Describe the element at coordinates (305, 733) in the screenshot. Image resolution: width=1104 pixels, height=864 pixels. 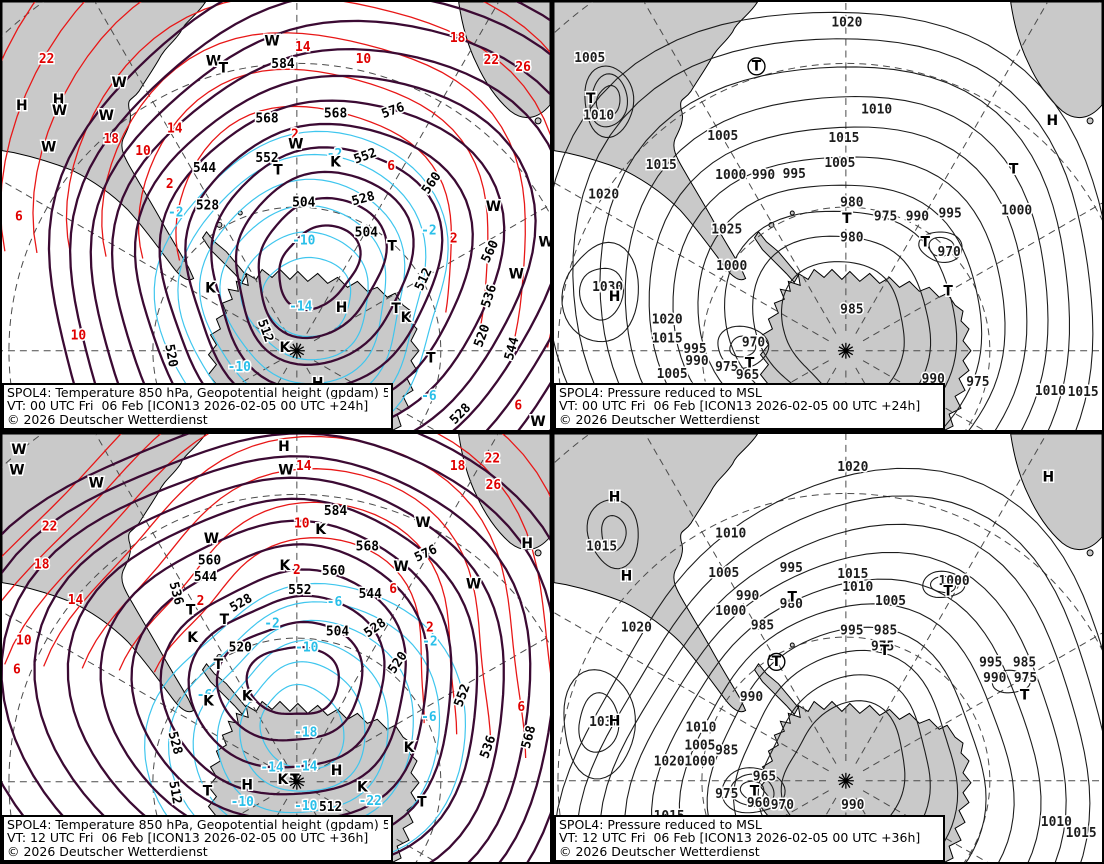
I see `cold-isotherm-label: -18` at that location.